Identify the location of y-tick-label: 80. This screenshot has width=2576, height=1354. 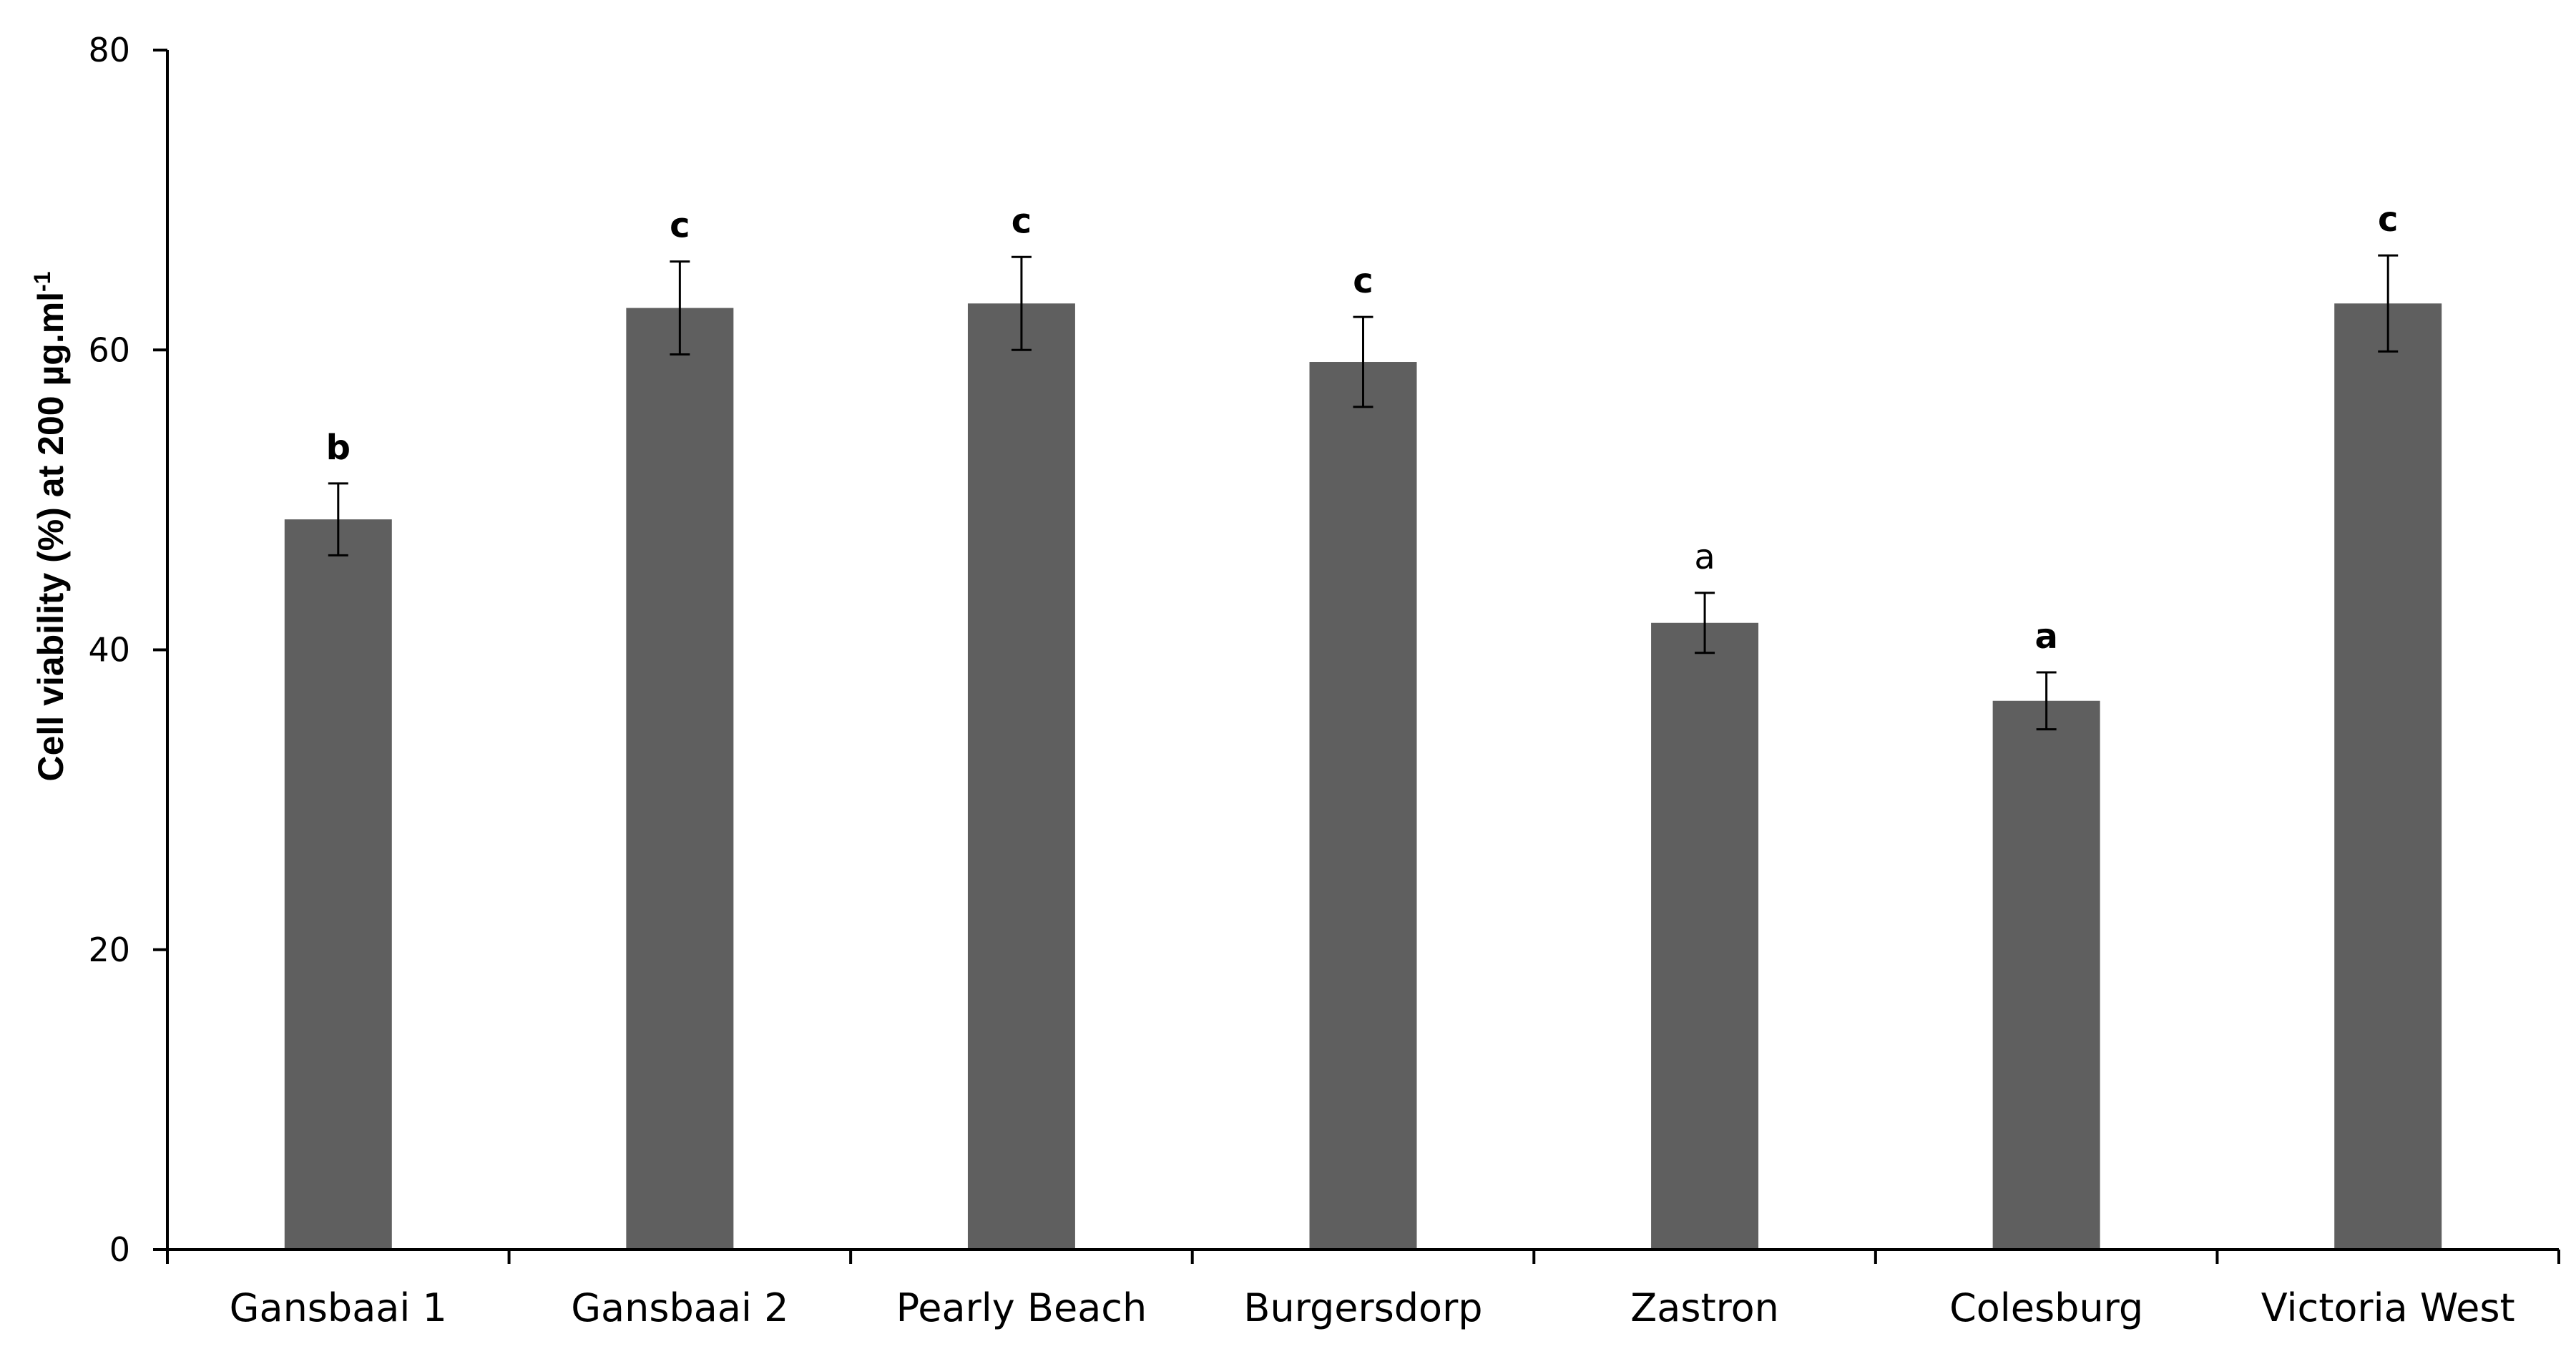
(109, 50).